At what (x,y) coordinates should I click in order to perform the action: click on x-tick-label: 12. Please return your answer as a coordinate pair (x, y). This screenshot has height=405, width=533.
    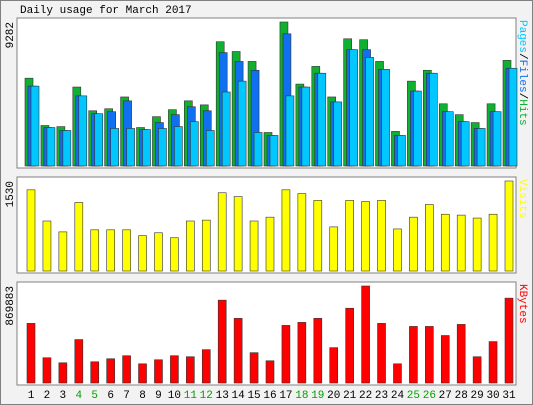
    Looking at the image, I should click on (206, 396).